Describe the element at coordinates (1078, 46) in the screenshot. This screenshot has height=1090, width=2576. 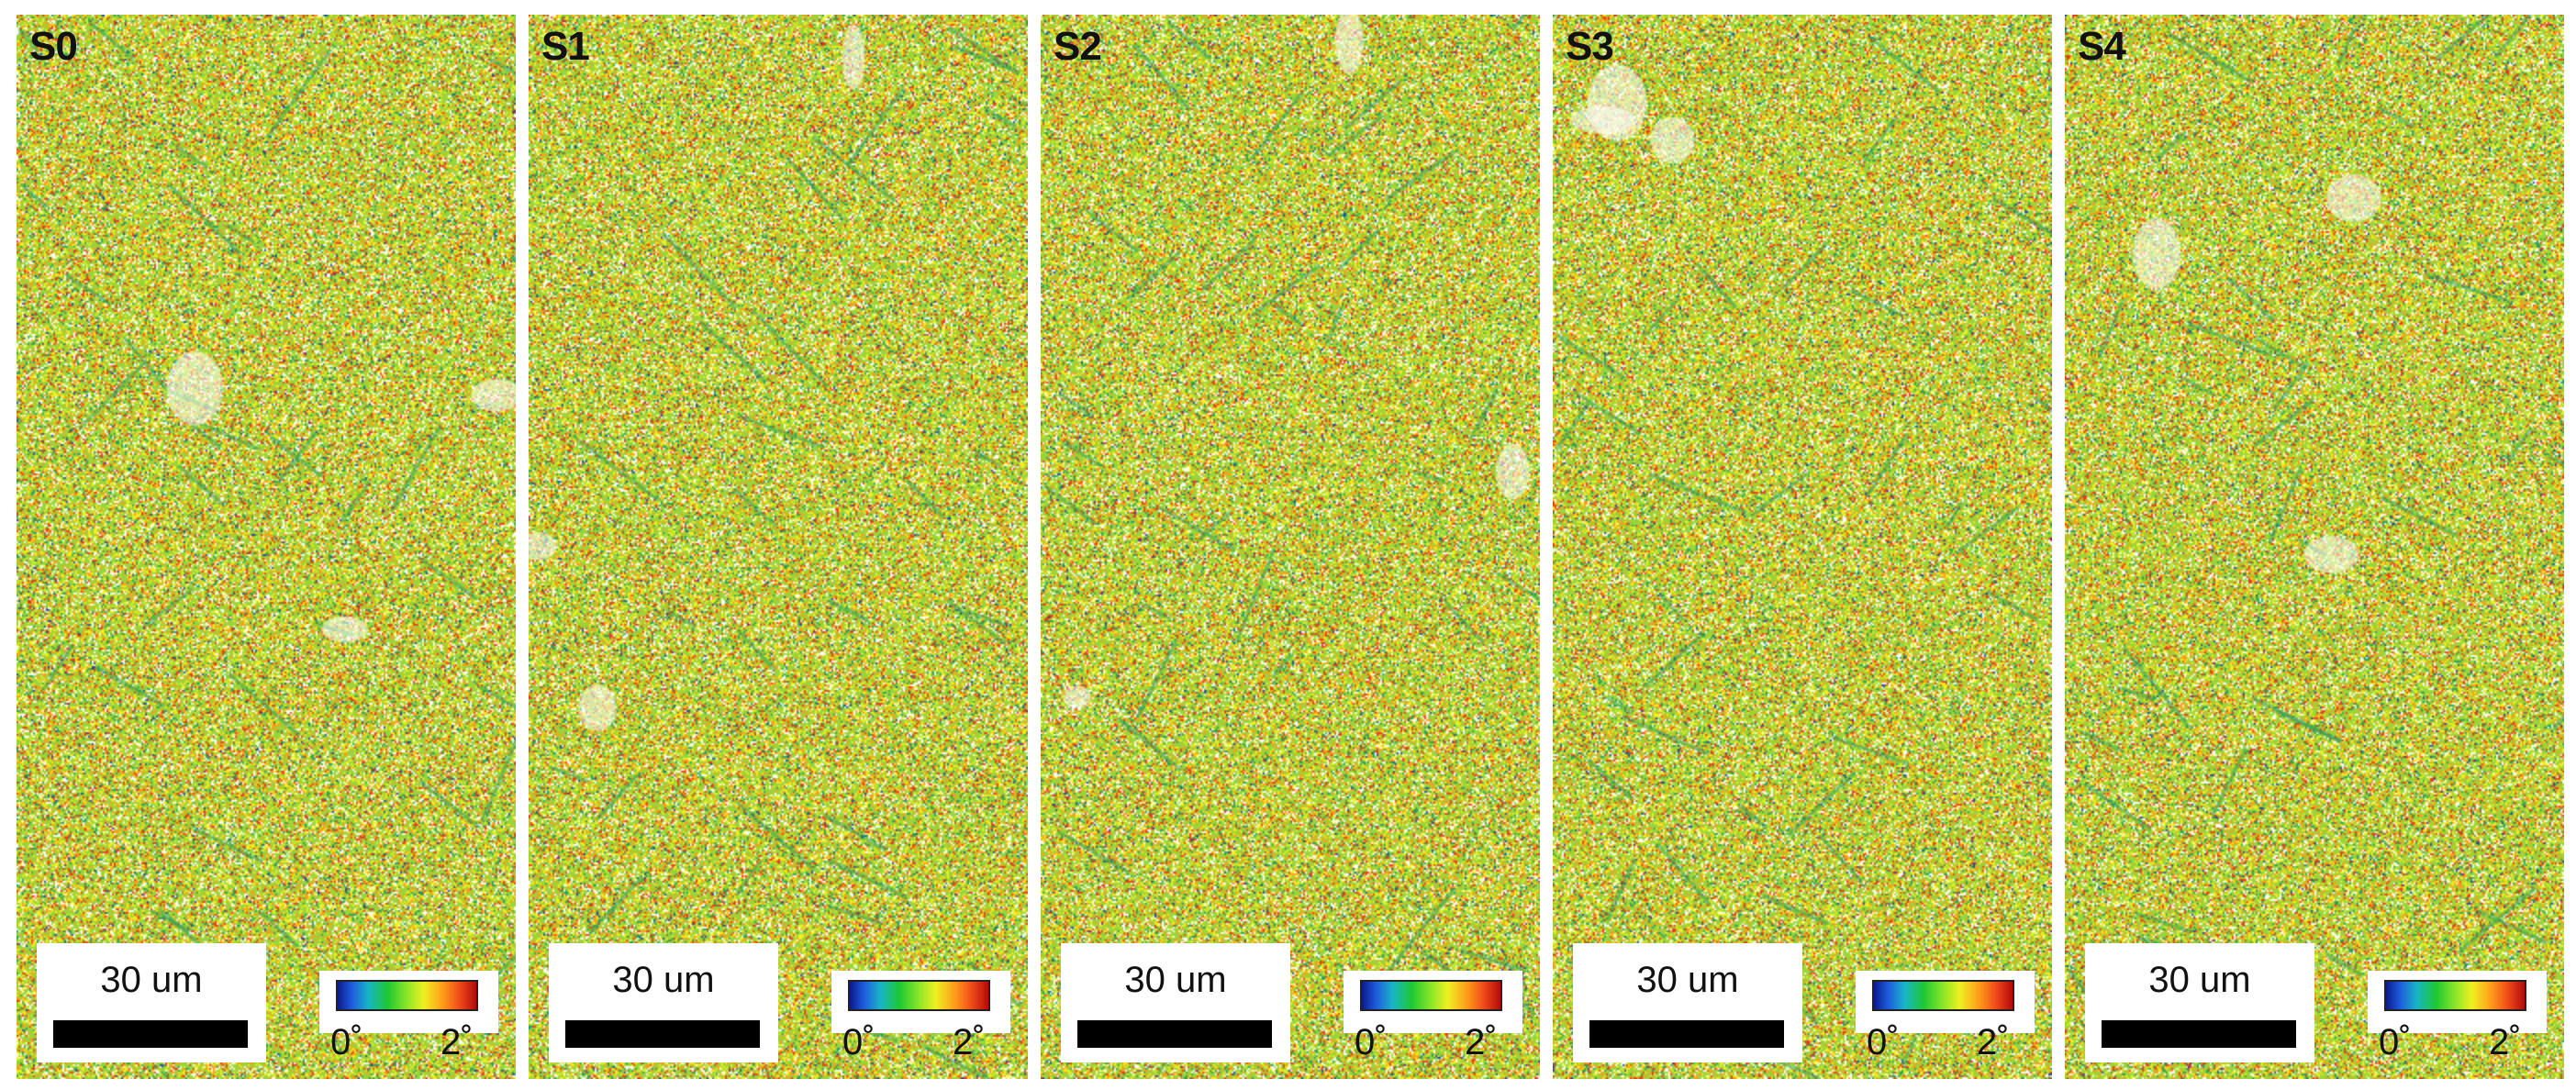
I see `panel-label: S2` at that location.